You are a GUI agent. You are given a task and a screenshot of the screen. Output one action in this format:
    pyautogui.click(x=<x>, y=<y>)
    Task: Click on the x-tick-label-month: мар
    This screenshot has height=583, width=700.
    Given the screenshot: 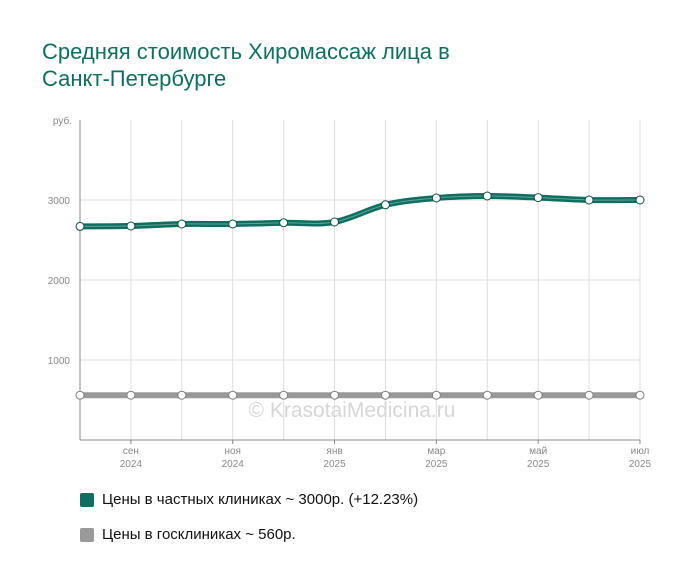 What is the action you would take?
    pyautogui.click(x=436, y=451)
    